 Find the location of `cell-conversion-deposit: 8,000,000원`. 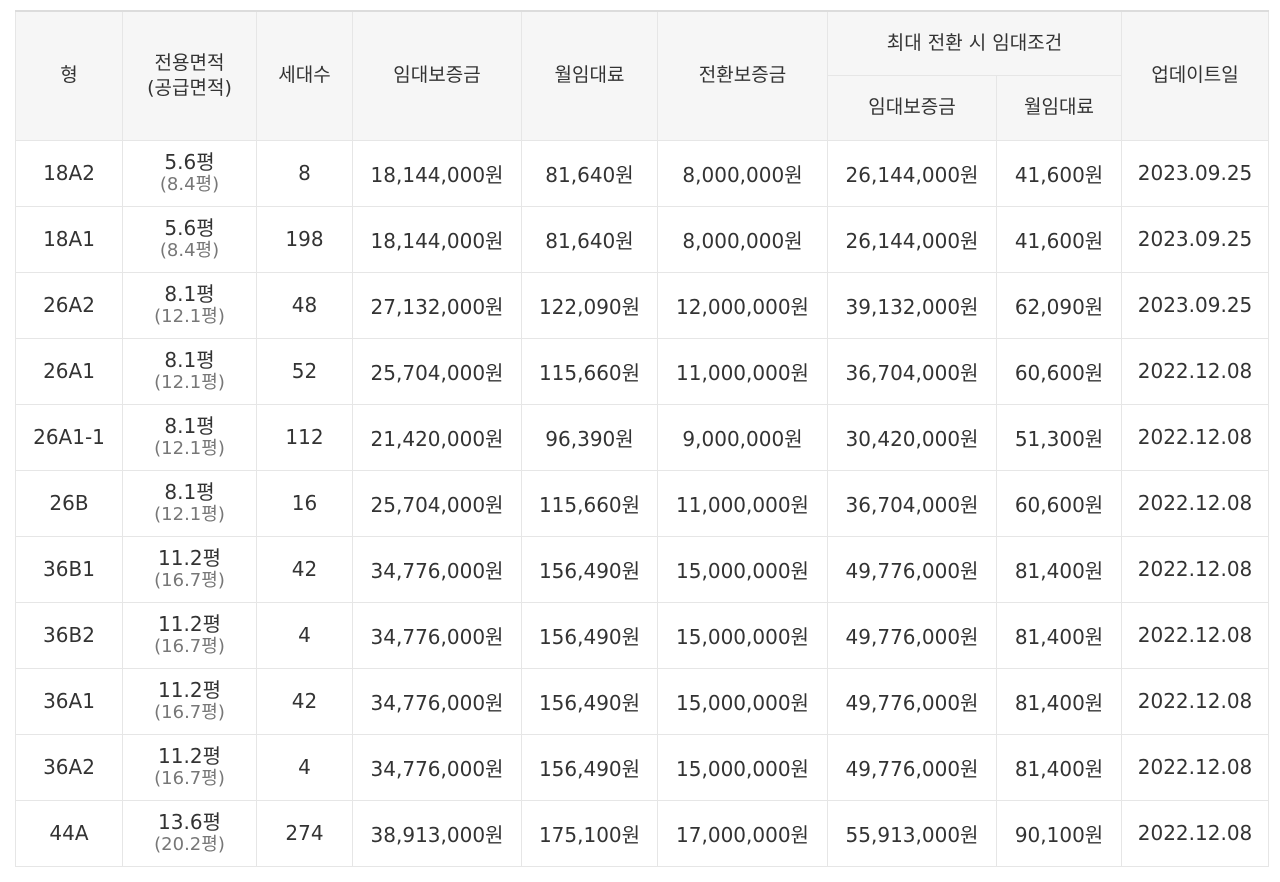

cell-conversion-deposit: 8,000,000원 is located at coordinates (742, 173).